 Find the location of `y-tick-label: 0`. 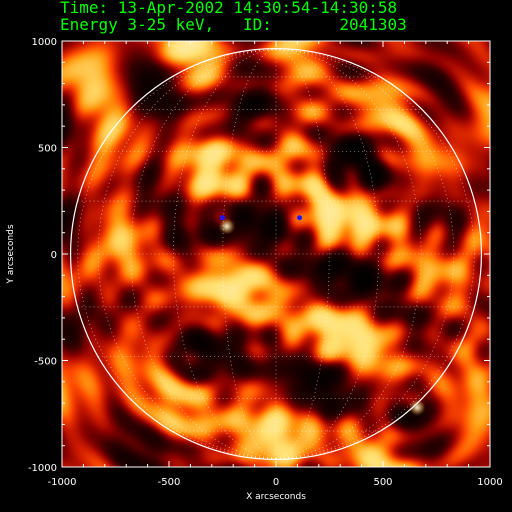

y-tick-label: 0 is located at coordinates (54, 255).